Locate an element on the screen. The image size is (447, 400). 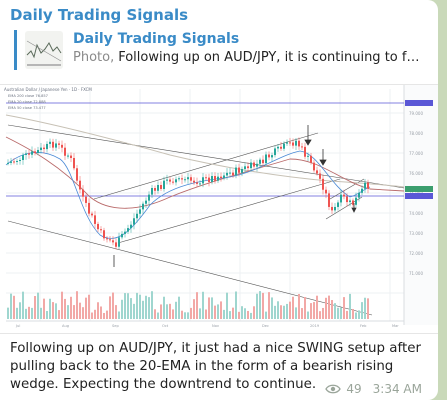
sender-name: Daily Trading Signals is located at coordinates (99, 15).